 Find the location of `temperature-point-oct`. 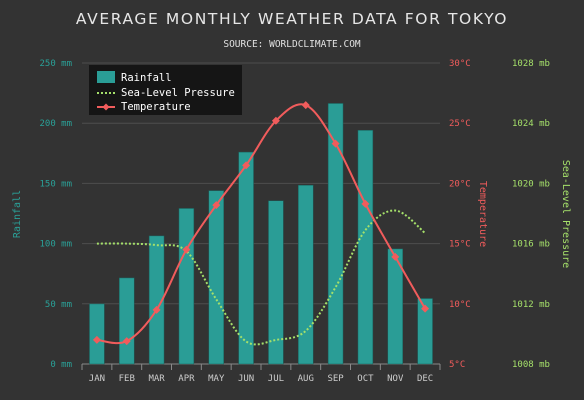

temperature-point-oct is located at coordinates (365, 203).